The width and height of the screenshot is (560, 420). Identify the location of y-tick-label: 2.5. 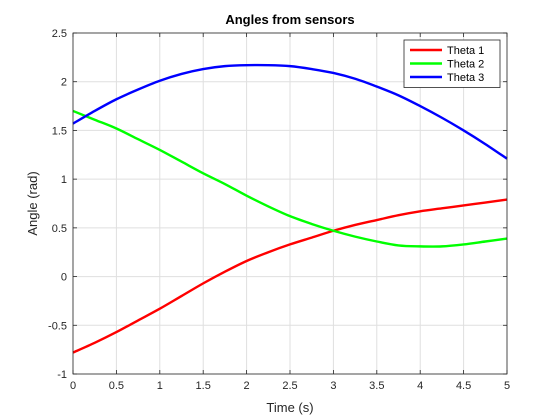
(59, 34).